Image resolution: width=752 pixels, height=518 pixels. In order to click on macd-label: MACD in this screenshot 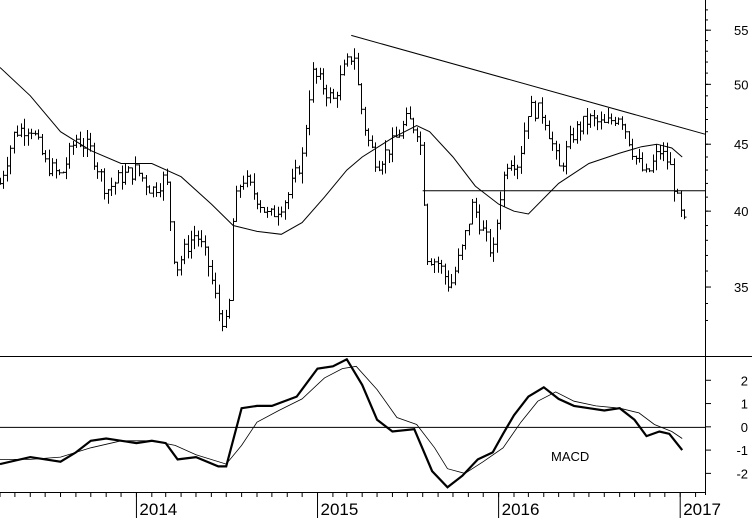, I will do `click(570, 456)`.